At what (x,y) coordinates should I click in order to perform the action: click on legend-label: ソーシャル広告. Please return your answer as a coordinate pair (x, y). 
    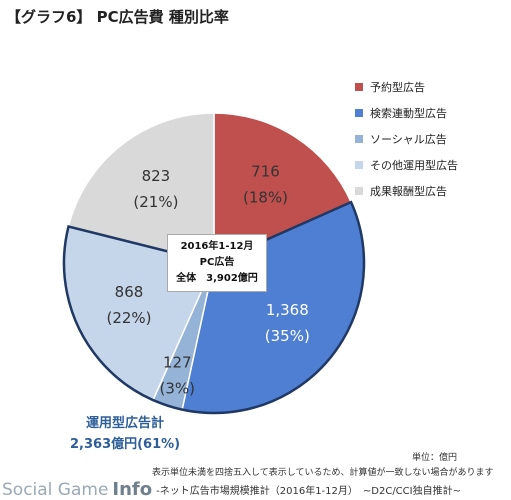
    Looking at the image, I should click on (408, 139).